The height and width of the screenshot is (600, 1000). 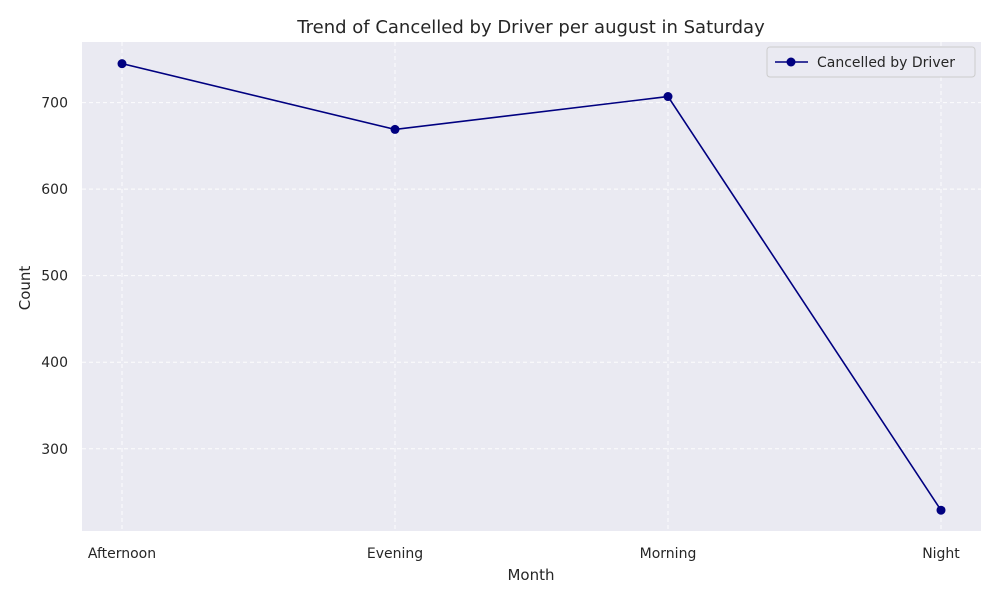 What do you see at coordinates (54, 363) in the screenshot?
I see `y-tick-label: 400` at bounding box center [54, 363].